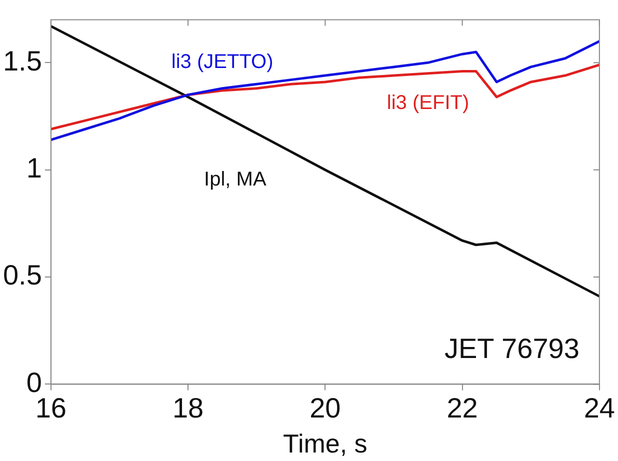 This screenshot has width=618, height=461. What do you see at coordinates (235, 179) in the screenshot?
I see `series-label: Ipl, MA` at bounding box center [235, 179].